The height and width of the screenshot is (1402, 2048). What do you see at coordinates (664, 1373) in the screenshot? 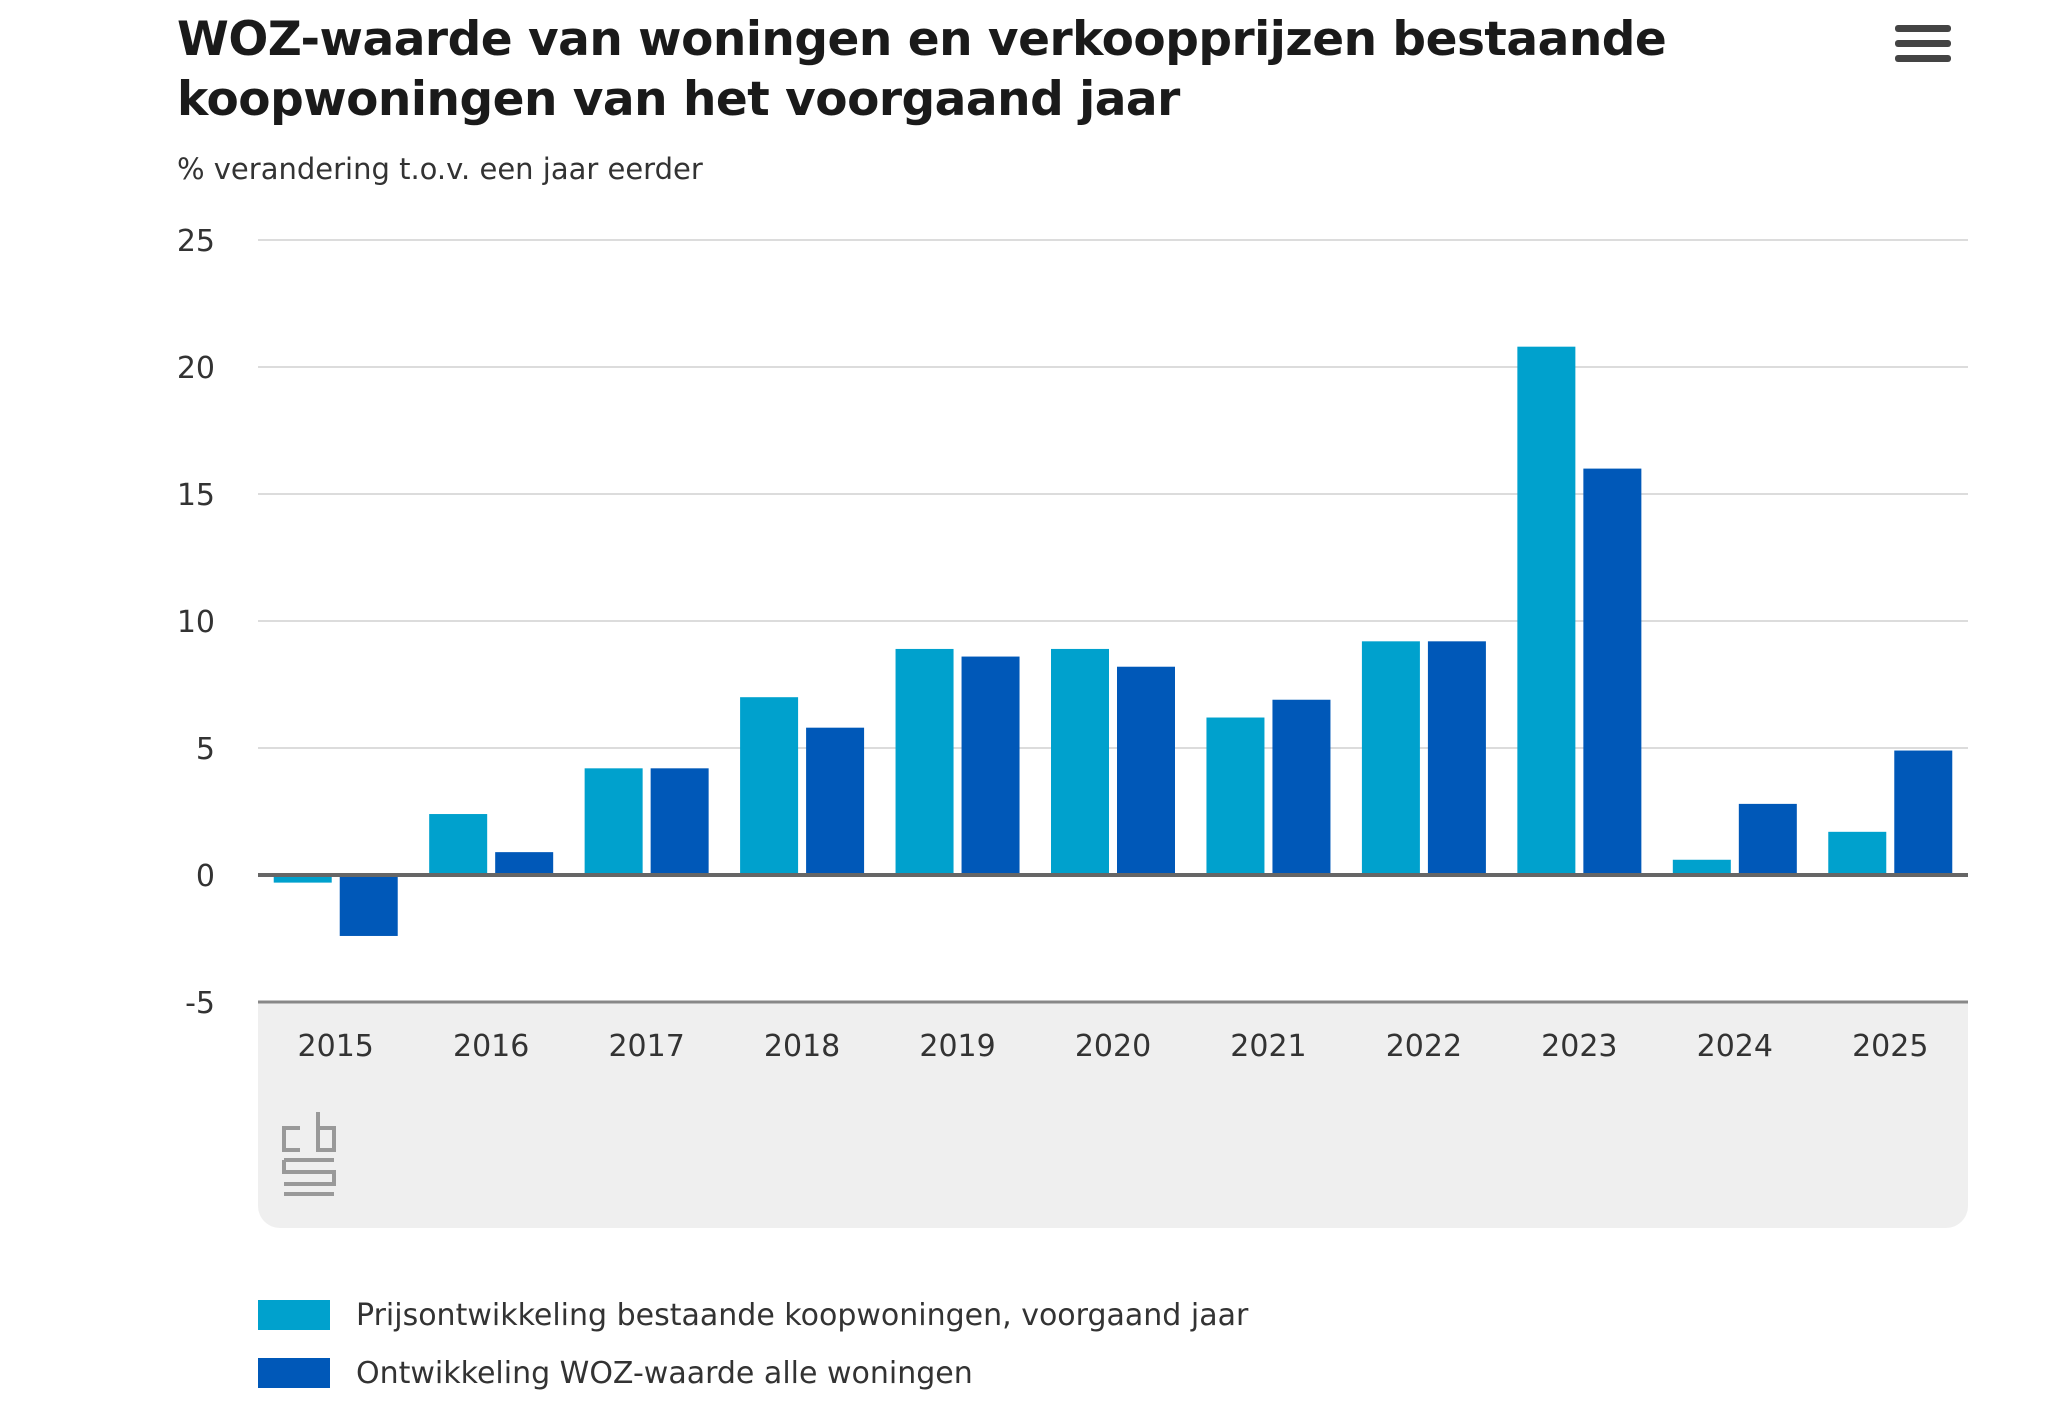
I see `legend-label-series-2: Ontwikkeling WOZ-waarde alle woningen` at bounding box center [664, 1373].